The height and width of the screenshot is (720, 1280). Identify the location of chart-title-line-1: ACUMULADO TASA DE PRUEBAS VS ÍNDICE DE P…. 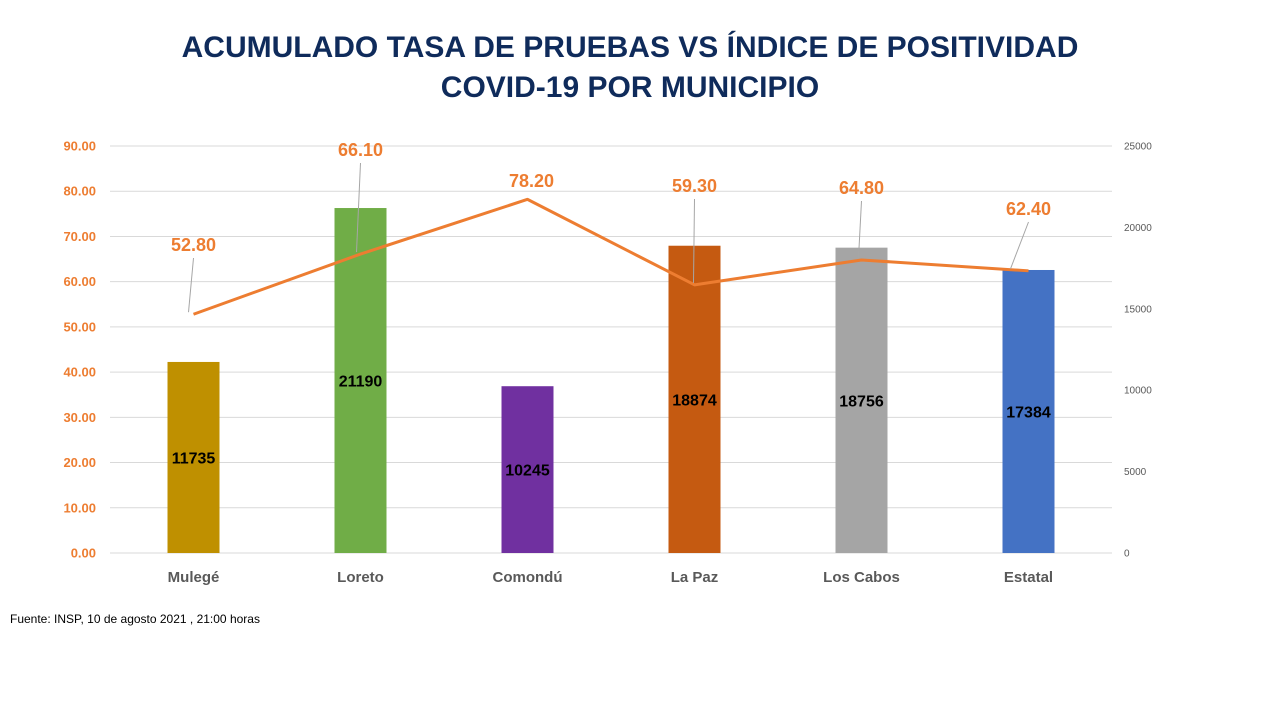
(630, 47).